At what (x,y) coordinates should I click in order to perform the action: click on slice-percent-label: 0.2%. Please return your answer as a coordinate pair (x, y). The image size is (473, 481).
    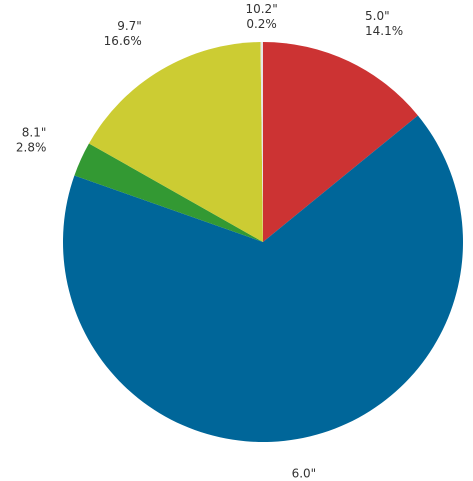
    Looking at the image, I should click on (261, 24).